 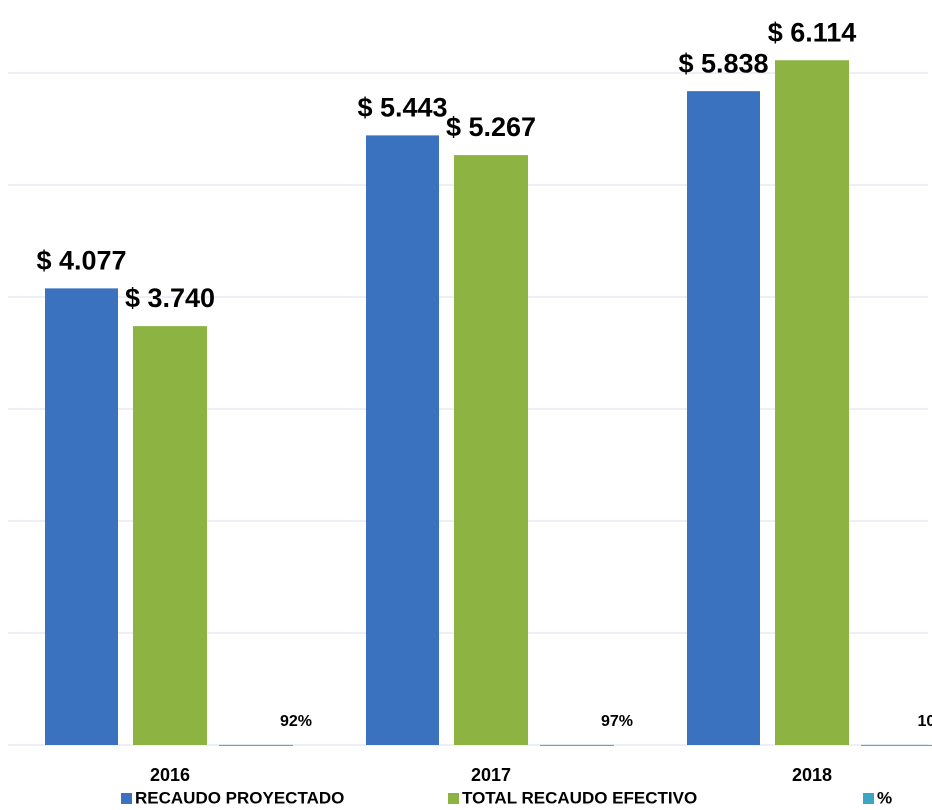 I want to click on value-label: $ 5.443, so click(x=402, y=108).